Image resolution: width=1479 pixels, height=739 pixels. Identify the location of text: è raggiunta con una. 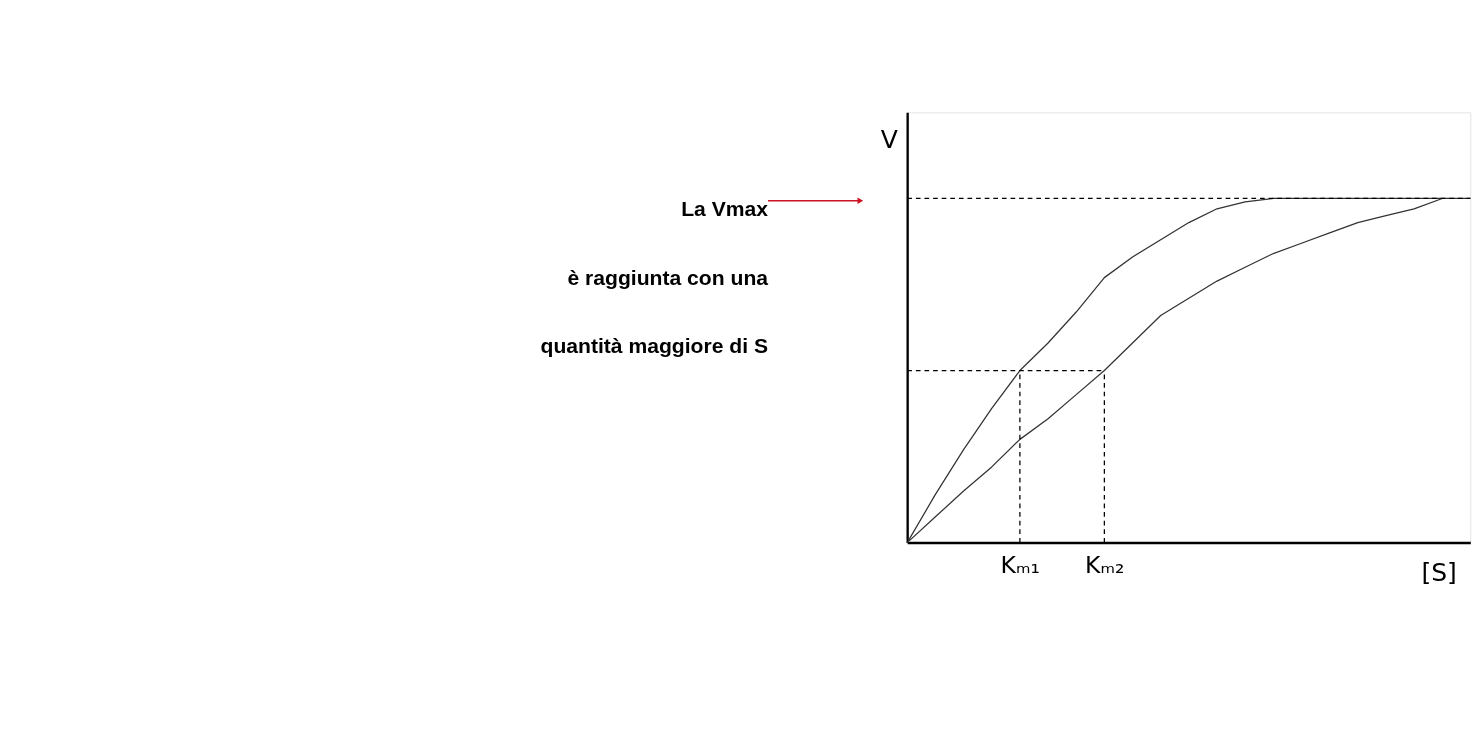
(668, 277).